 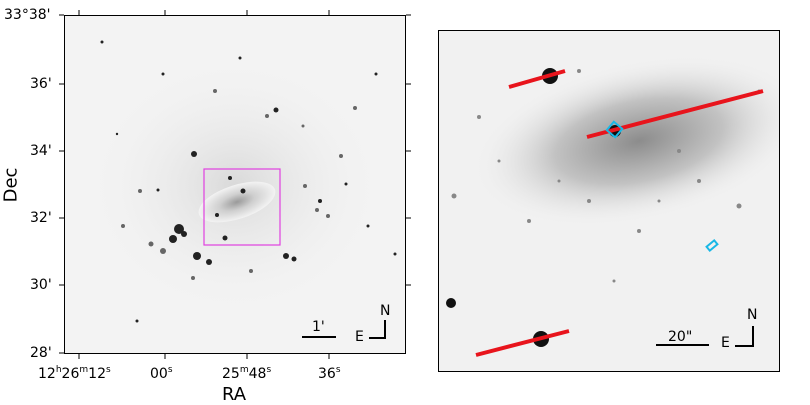 What do you see at coordinates (41, 353) in the screenshot?
I see `y-tick-label: 28'` at bounding box center [41, 353].